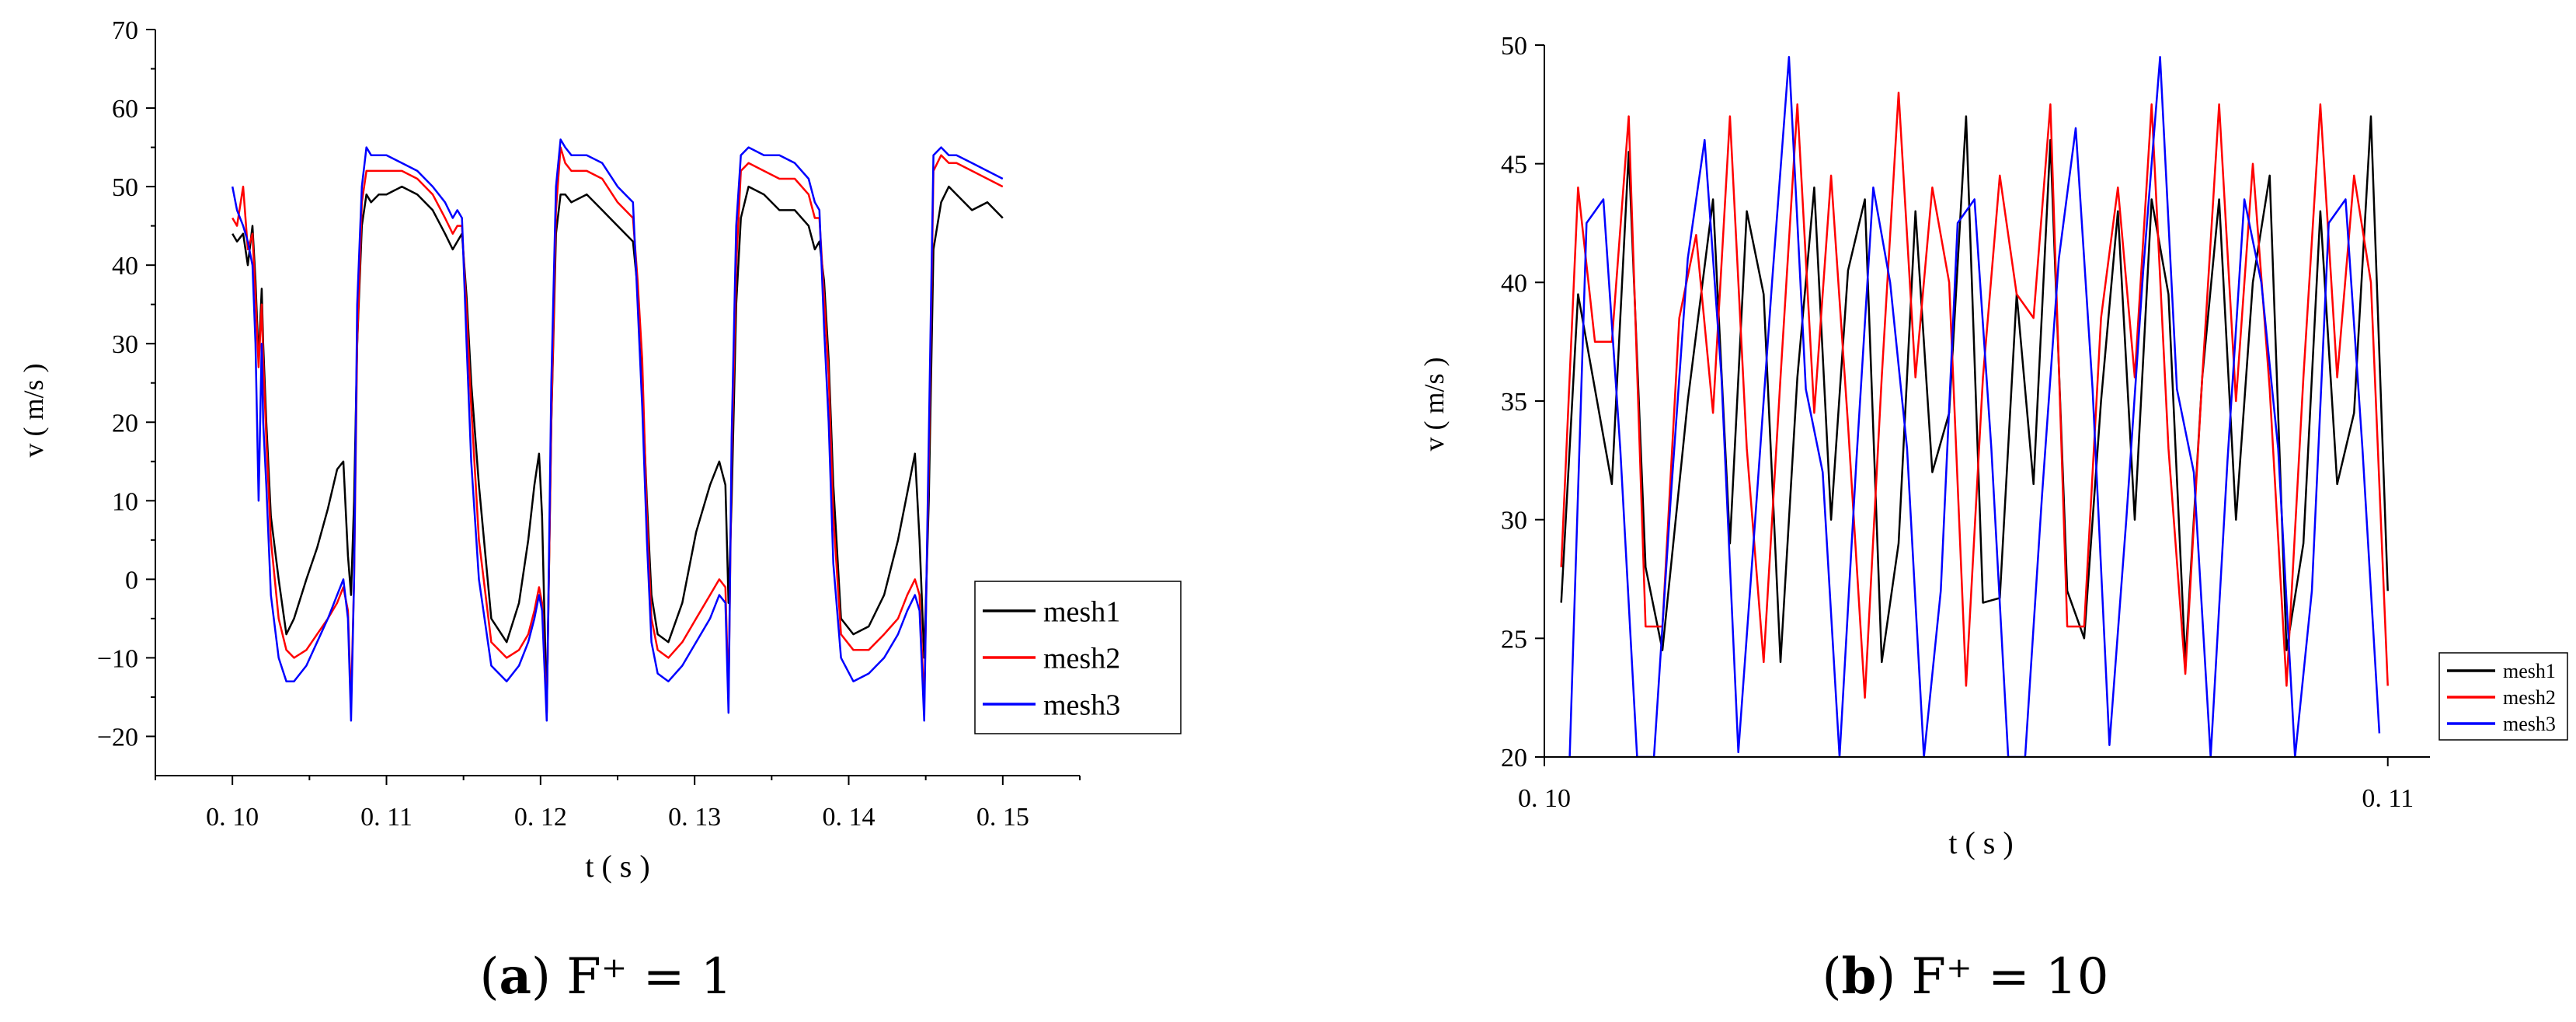 The image size is (2576, 1022). I want to click on y-tick-label: 35, so click(1514, 403).